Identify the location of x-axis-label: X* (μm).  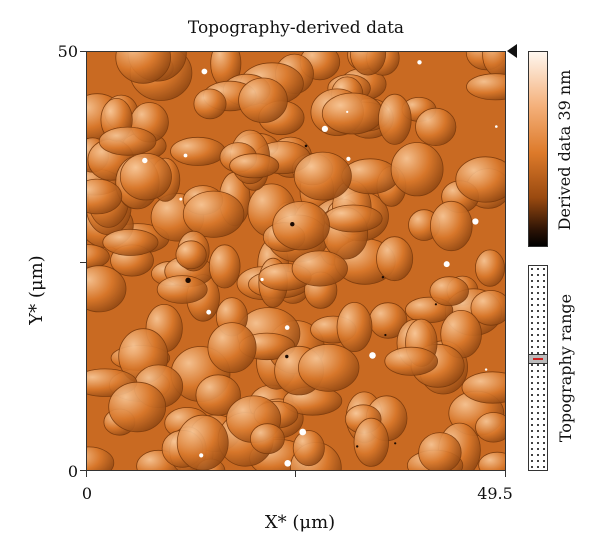
(300, 522).